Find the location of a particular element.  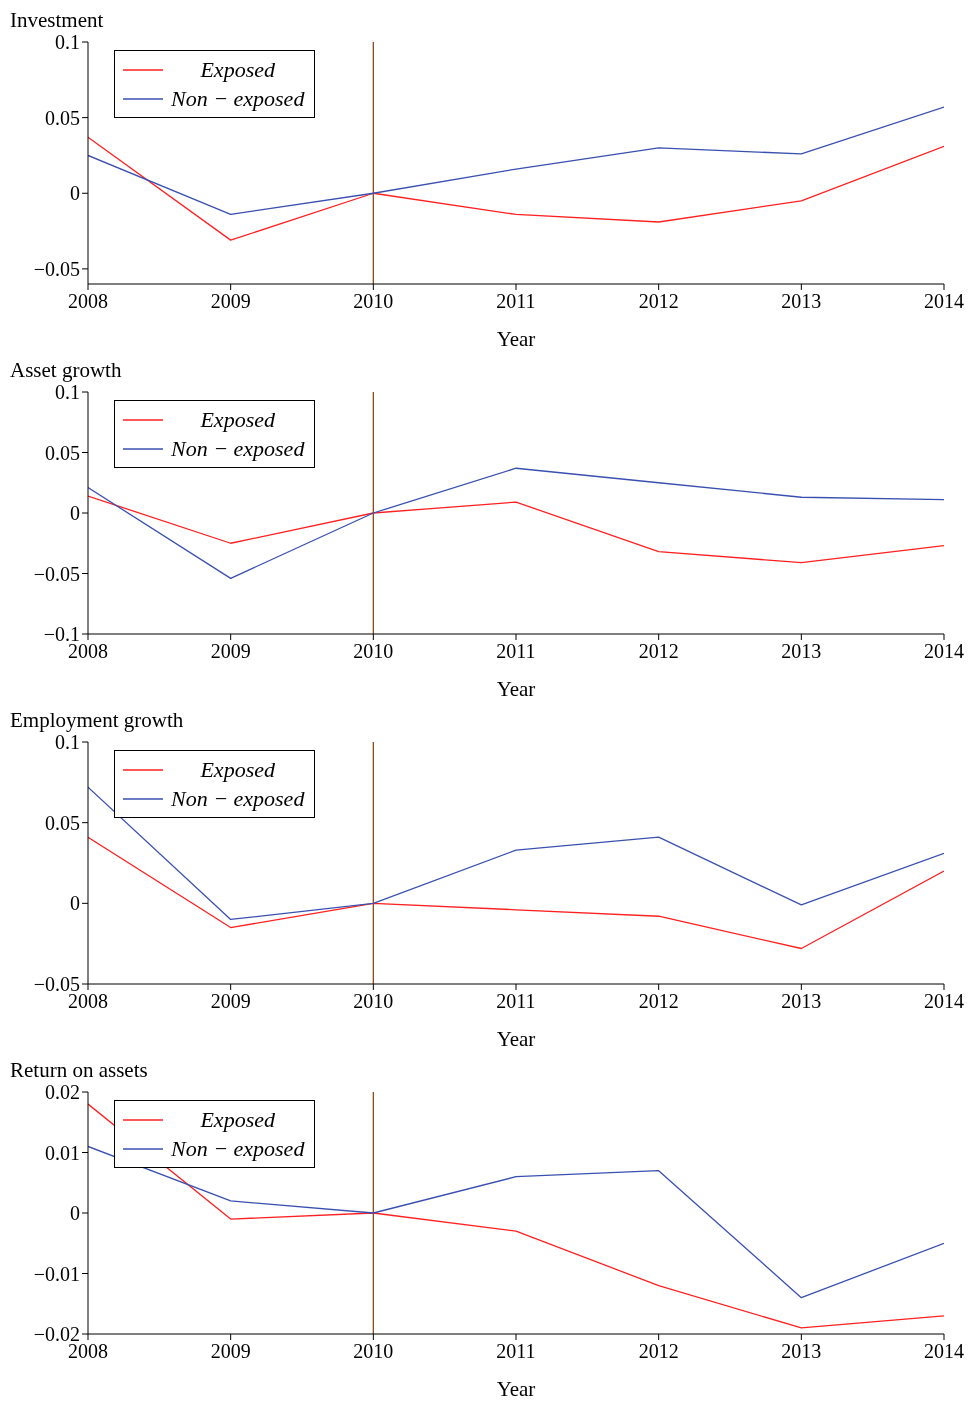

y-tick-label: 0.01 is located at coordinates (62, 1152).